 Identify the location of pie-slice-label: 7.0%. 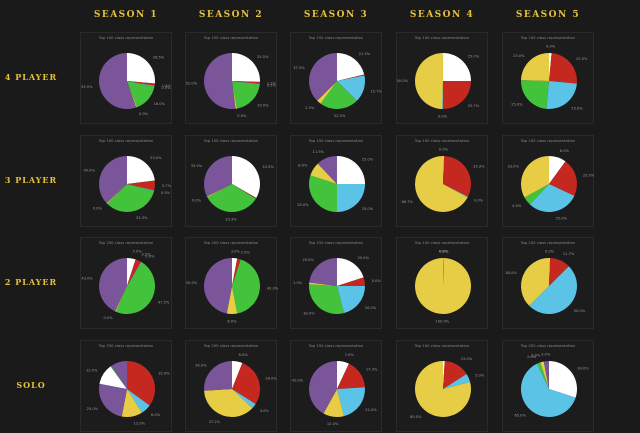
(350, 355).